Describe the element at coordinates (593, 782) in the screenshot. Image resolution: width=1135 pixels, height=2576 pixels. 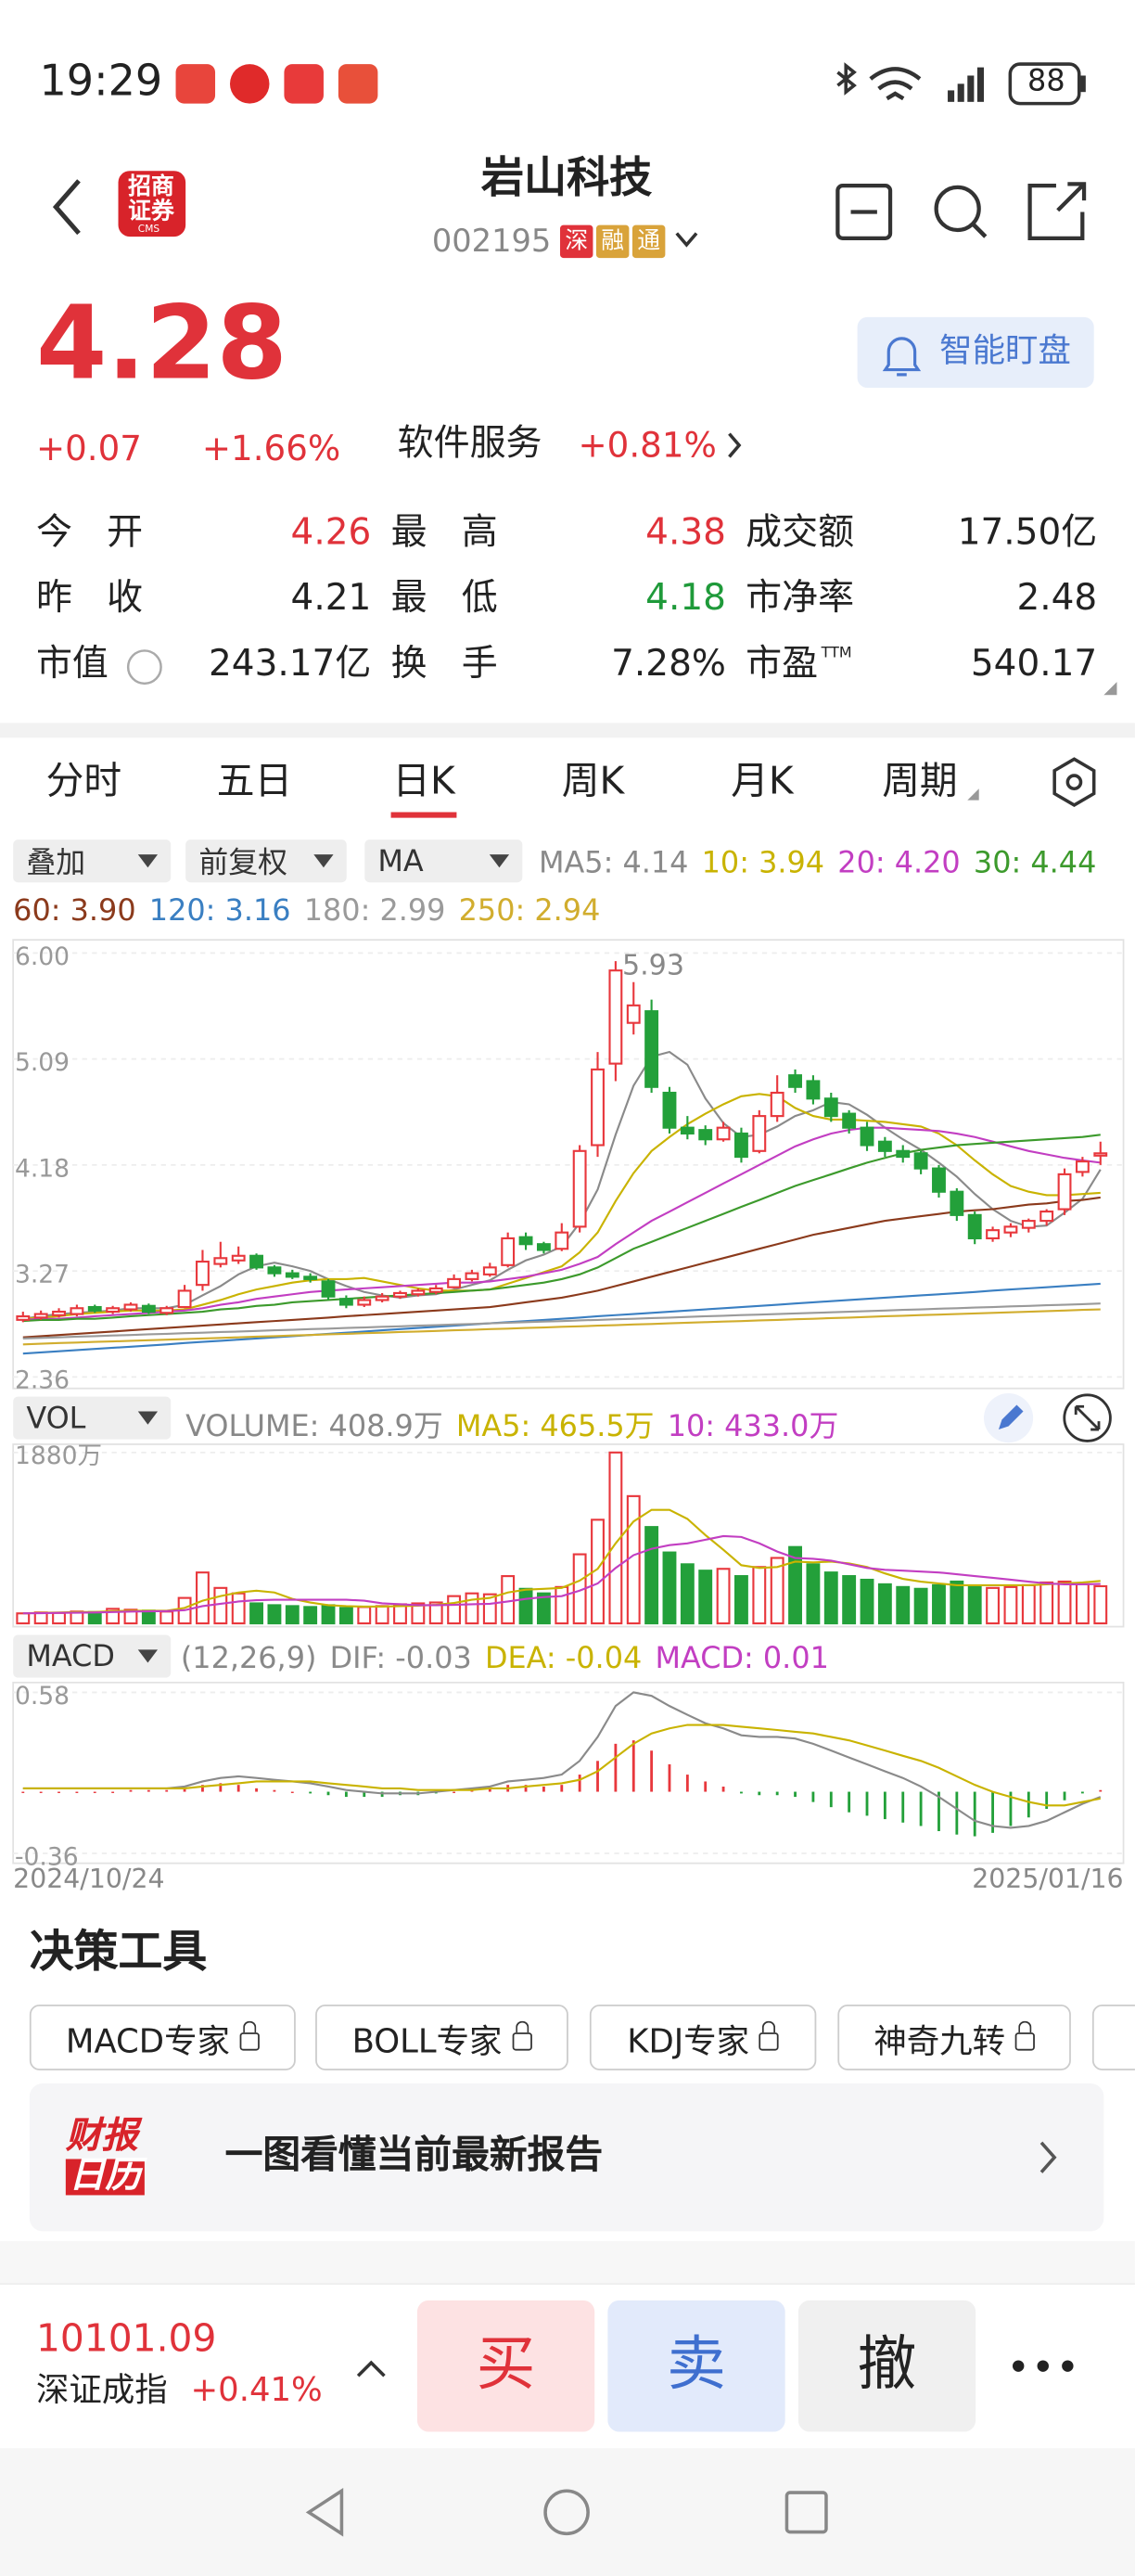
I see `tab: 周K` at that location.